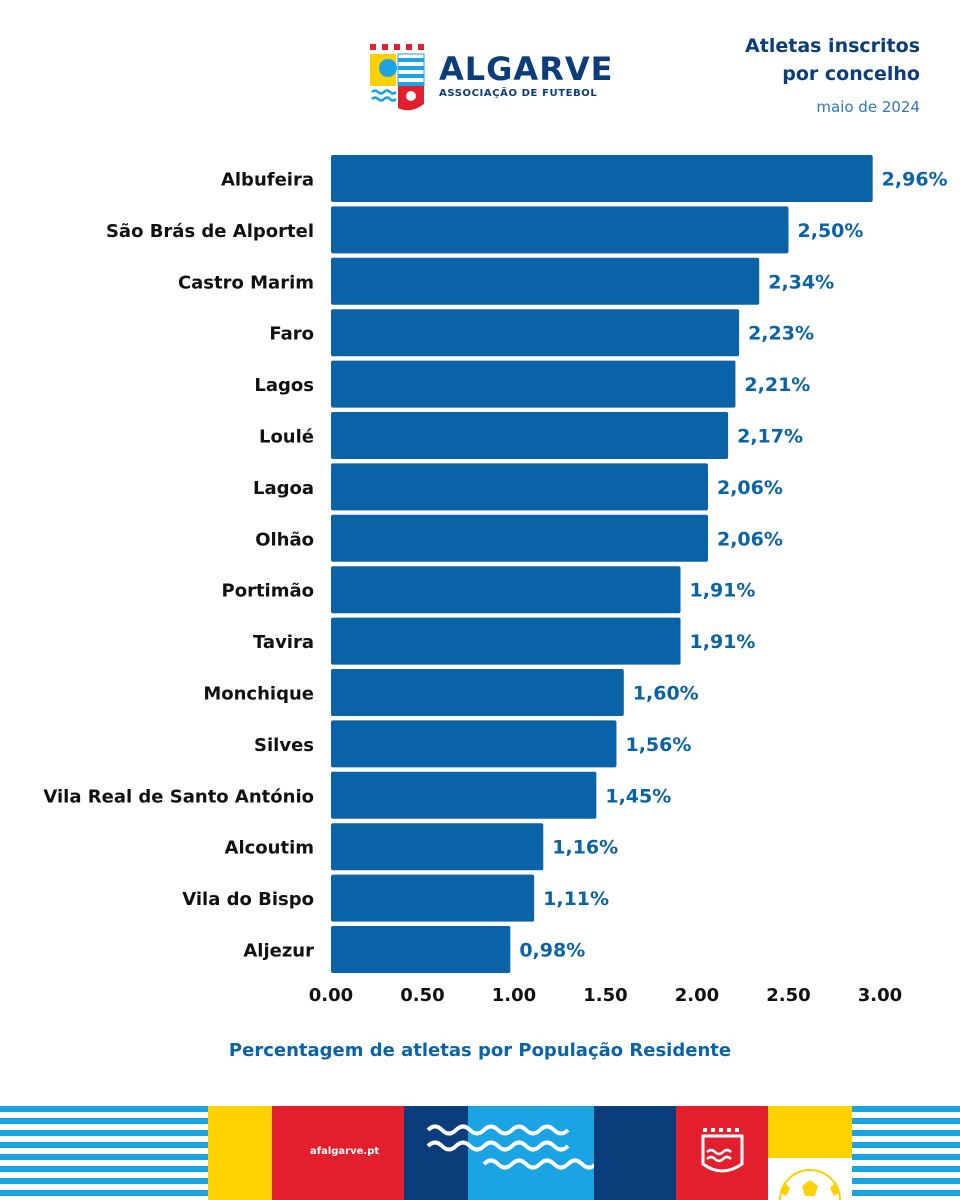  I want to click on x-tick-label-2: 1.00, so click(514, 995).